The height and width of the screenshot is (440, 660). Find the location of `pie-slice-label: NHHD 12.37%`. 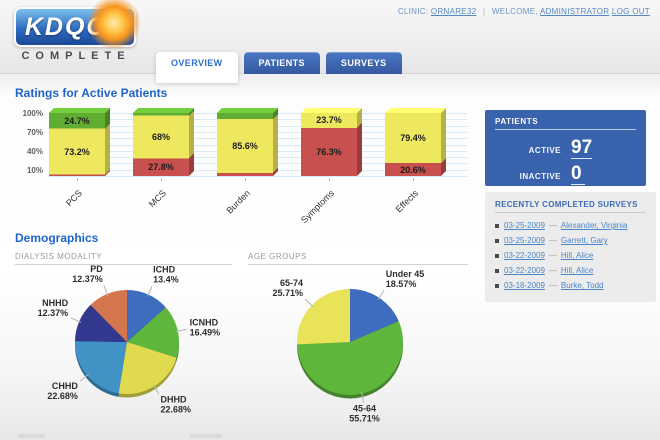

pie-slice-label: NHHD 12.37% is located at coordinates (53, 308).